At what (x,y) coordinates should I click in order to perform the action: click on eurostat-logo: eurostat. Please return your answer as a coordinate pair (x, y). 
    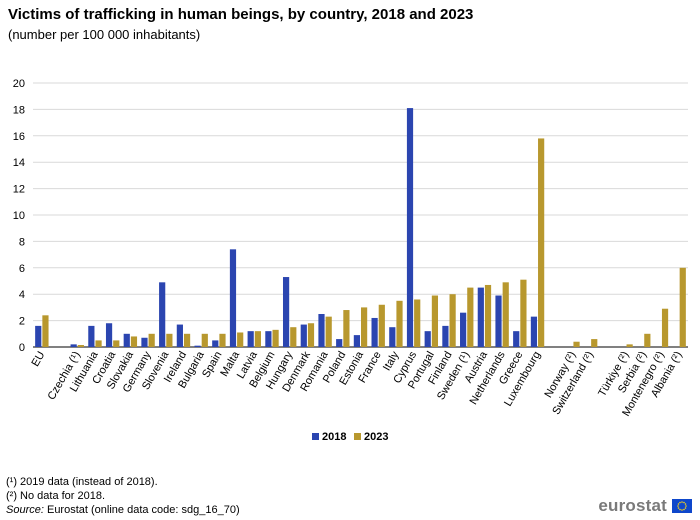
    Looking at the image, I should click on (645, 506).